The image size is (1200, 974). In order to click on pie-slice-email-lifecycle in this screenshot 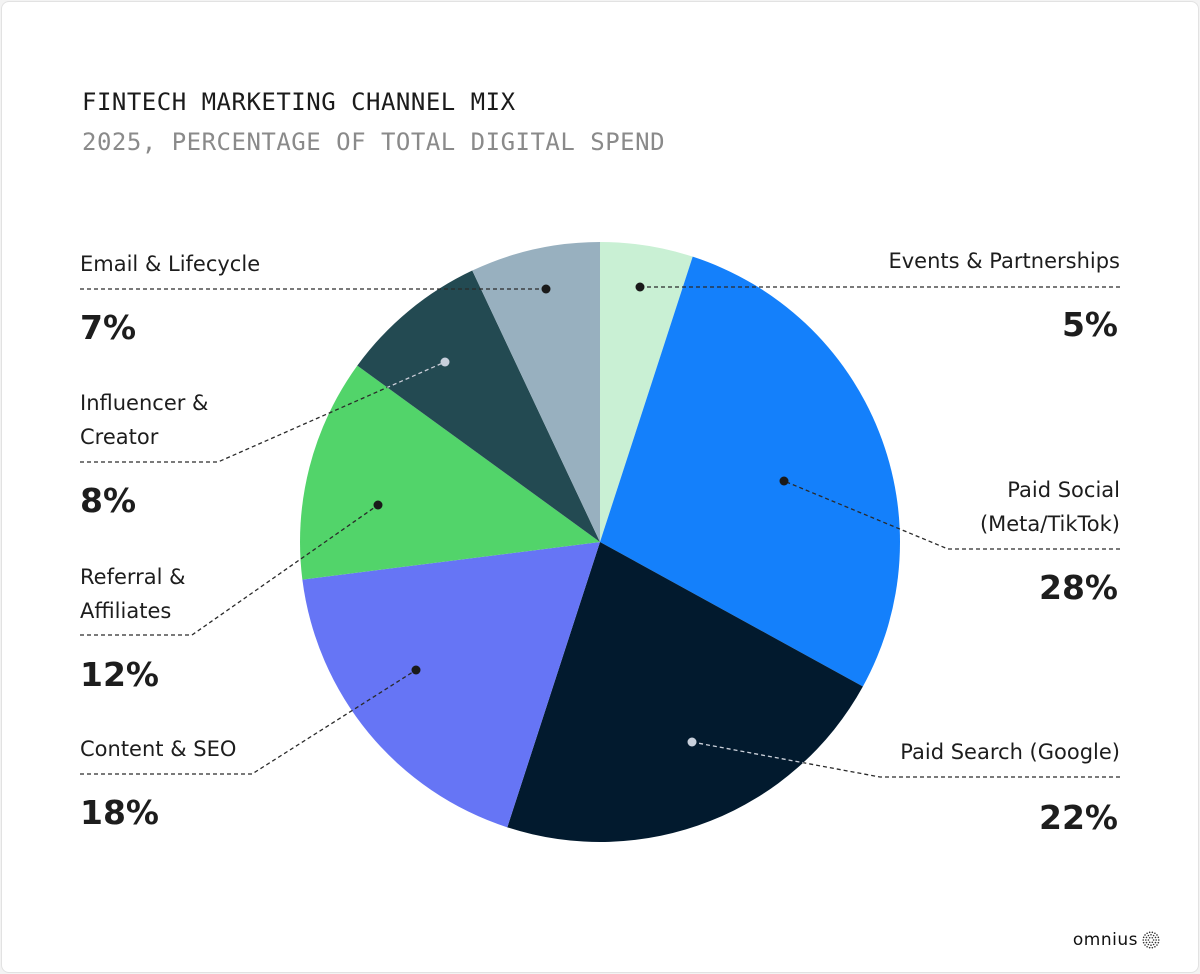, I will do `click(536, 392)`.